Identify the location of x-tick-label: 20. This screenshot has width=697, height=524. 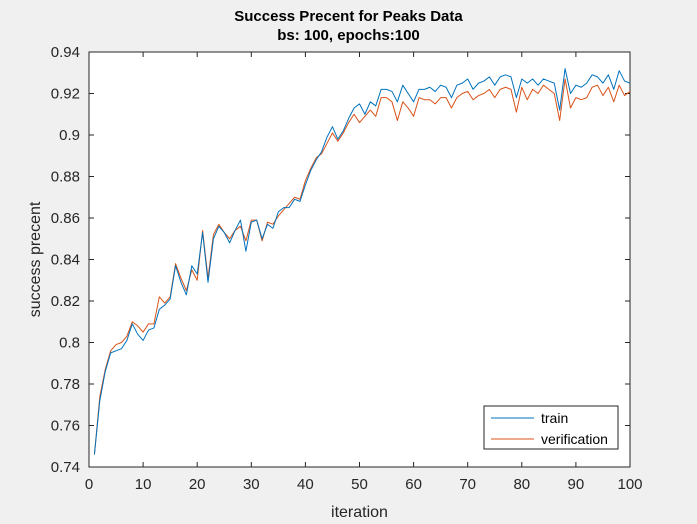
(197, 484).